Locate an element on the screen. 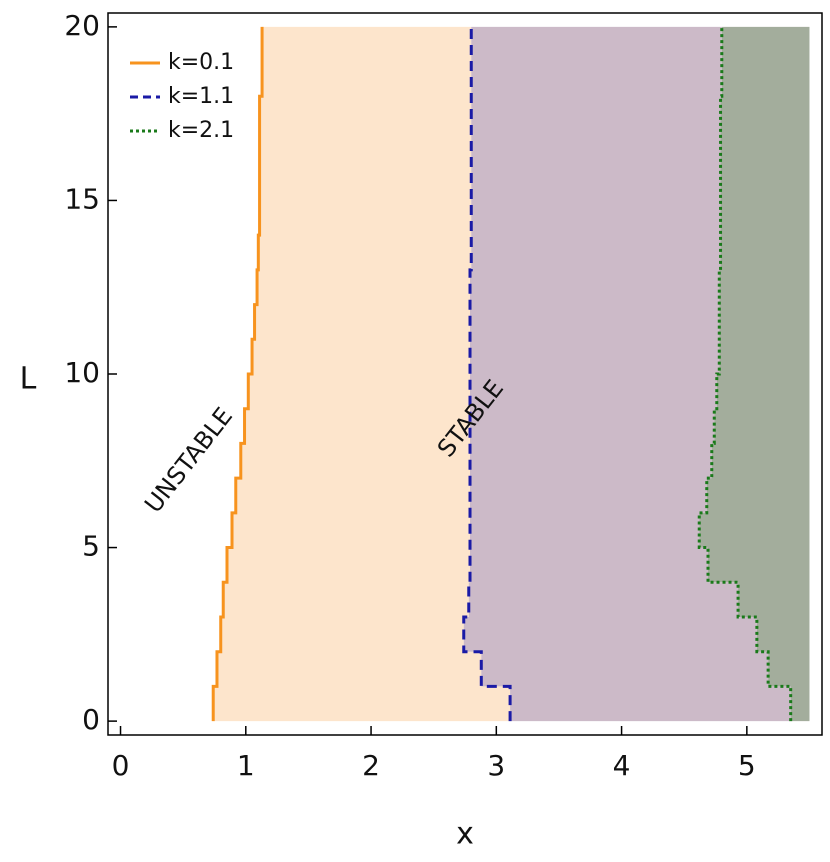  region is located at coordinates (754, 374).